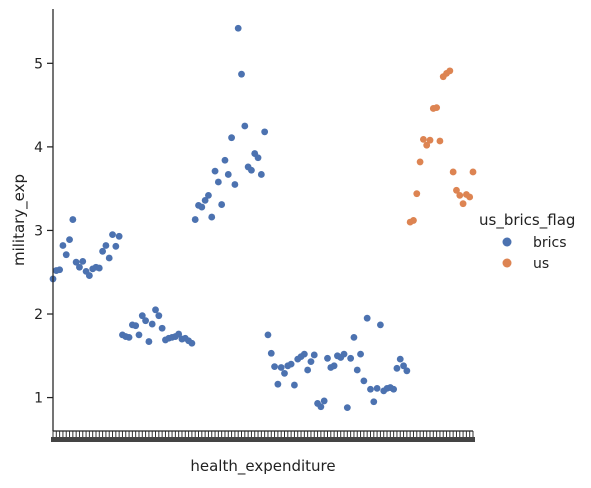 Image resolution: width=591 pixels, height=488 pixels. Describe the element at coordinates (38, 148) in the screenshot. I see `y-tick-label: 4` at that location.